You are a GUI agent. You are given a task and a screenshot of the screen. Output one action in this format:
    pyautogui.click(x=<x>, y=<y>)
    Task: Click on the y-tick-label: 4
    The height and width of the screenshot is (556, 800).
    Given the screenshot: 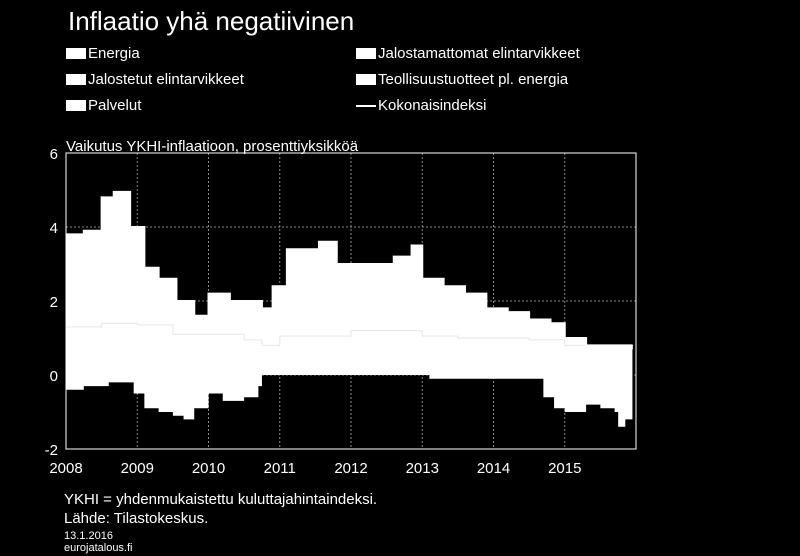 What is the action you would take?
    pyautogui.click(x=54, y=228)
    